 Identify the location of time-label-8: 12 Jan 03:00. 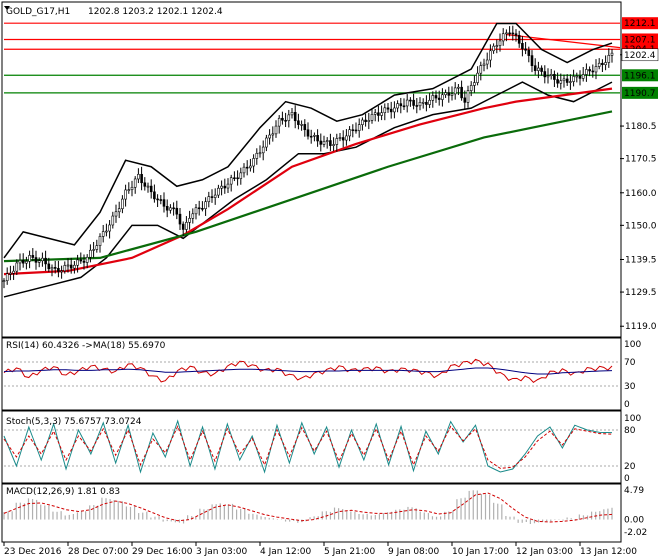
(544, 552).